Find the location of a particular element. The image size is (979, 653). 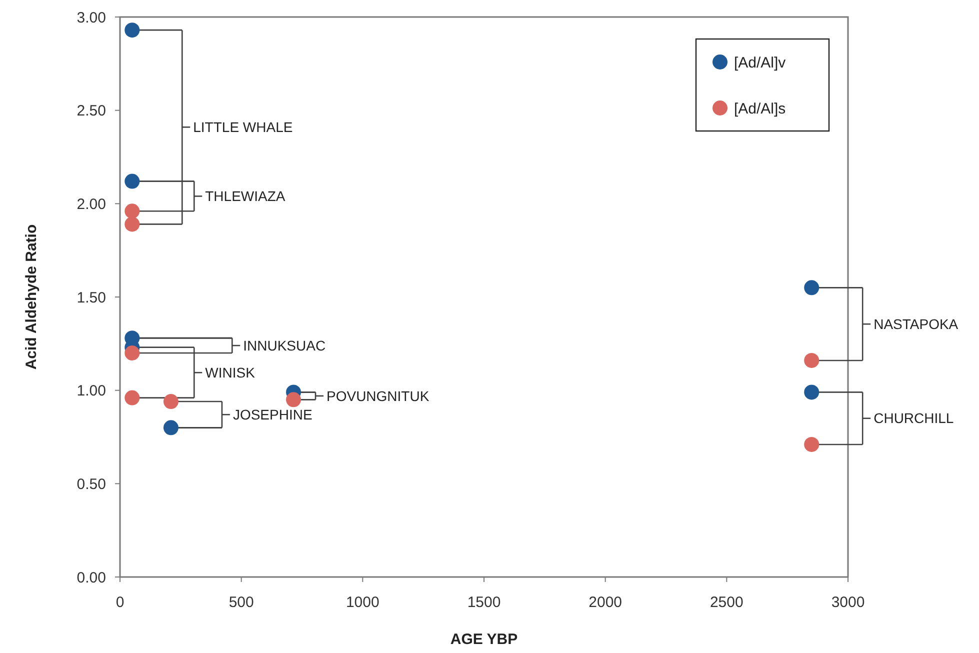

annotation: WINISK is located at coordinates (230, 372).